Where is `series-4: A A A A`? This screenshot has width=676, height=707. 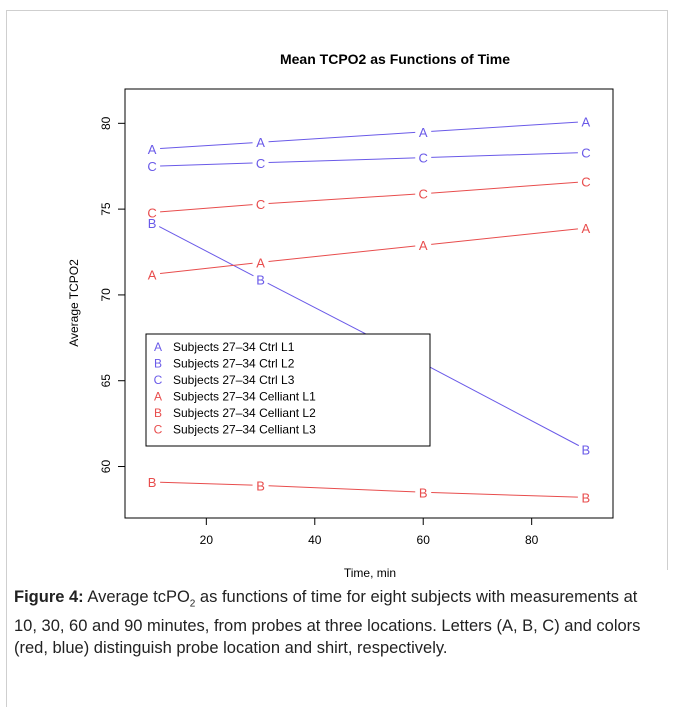
series-4: A A A A is located at coordinates (369, 251).